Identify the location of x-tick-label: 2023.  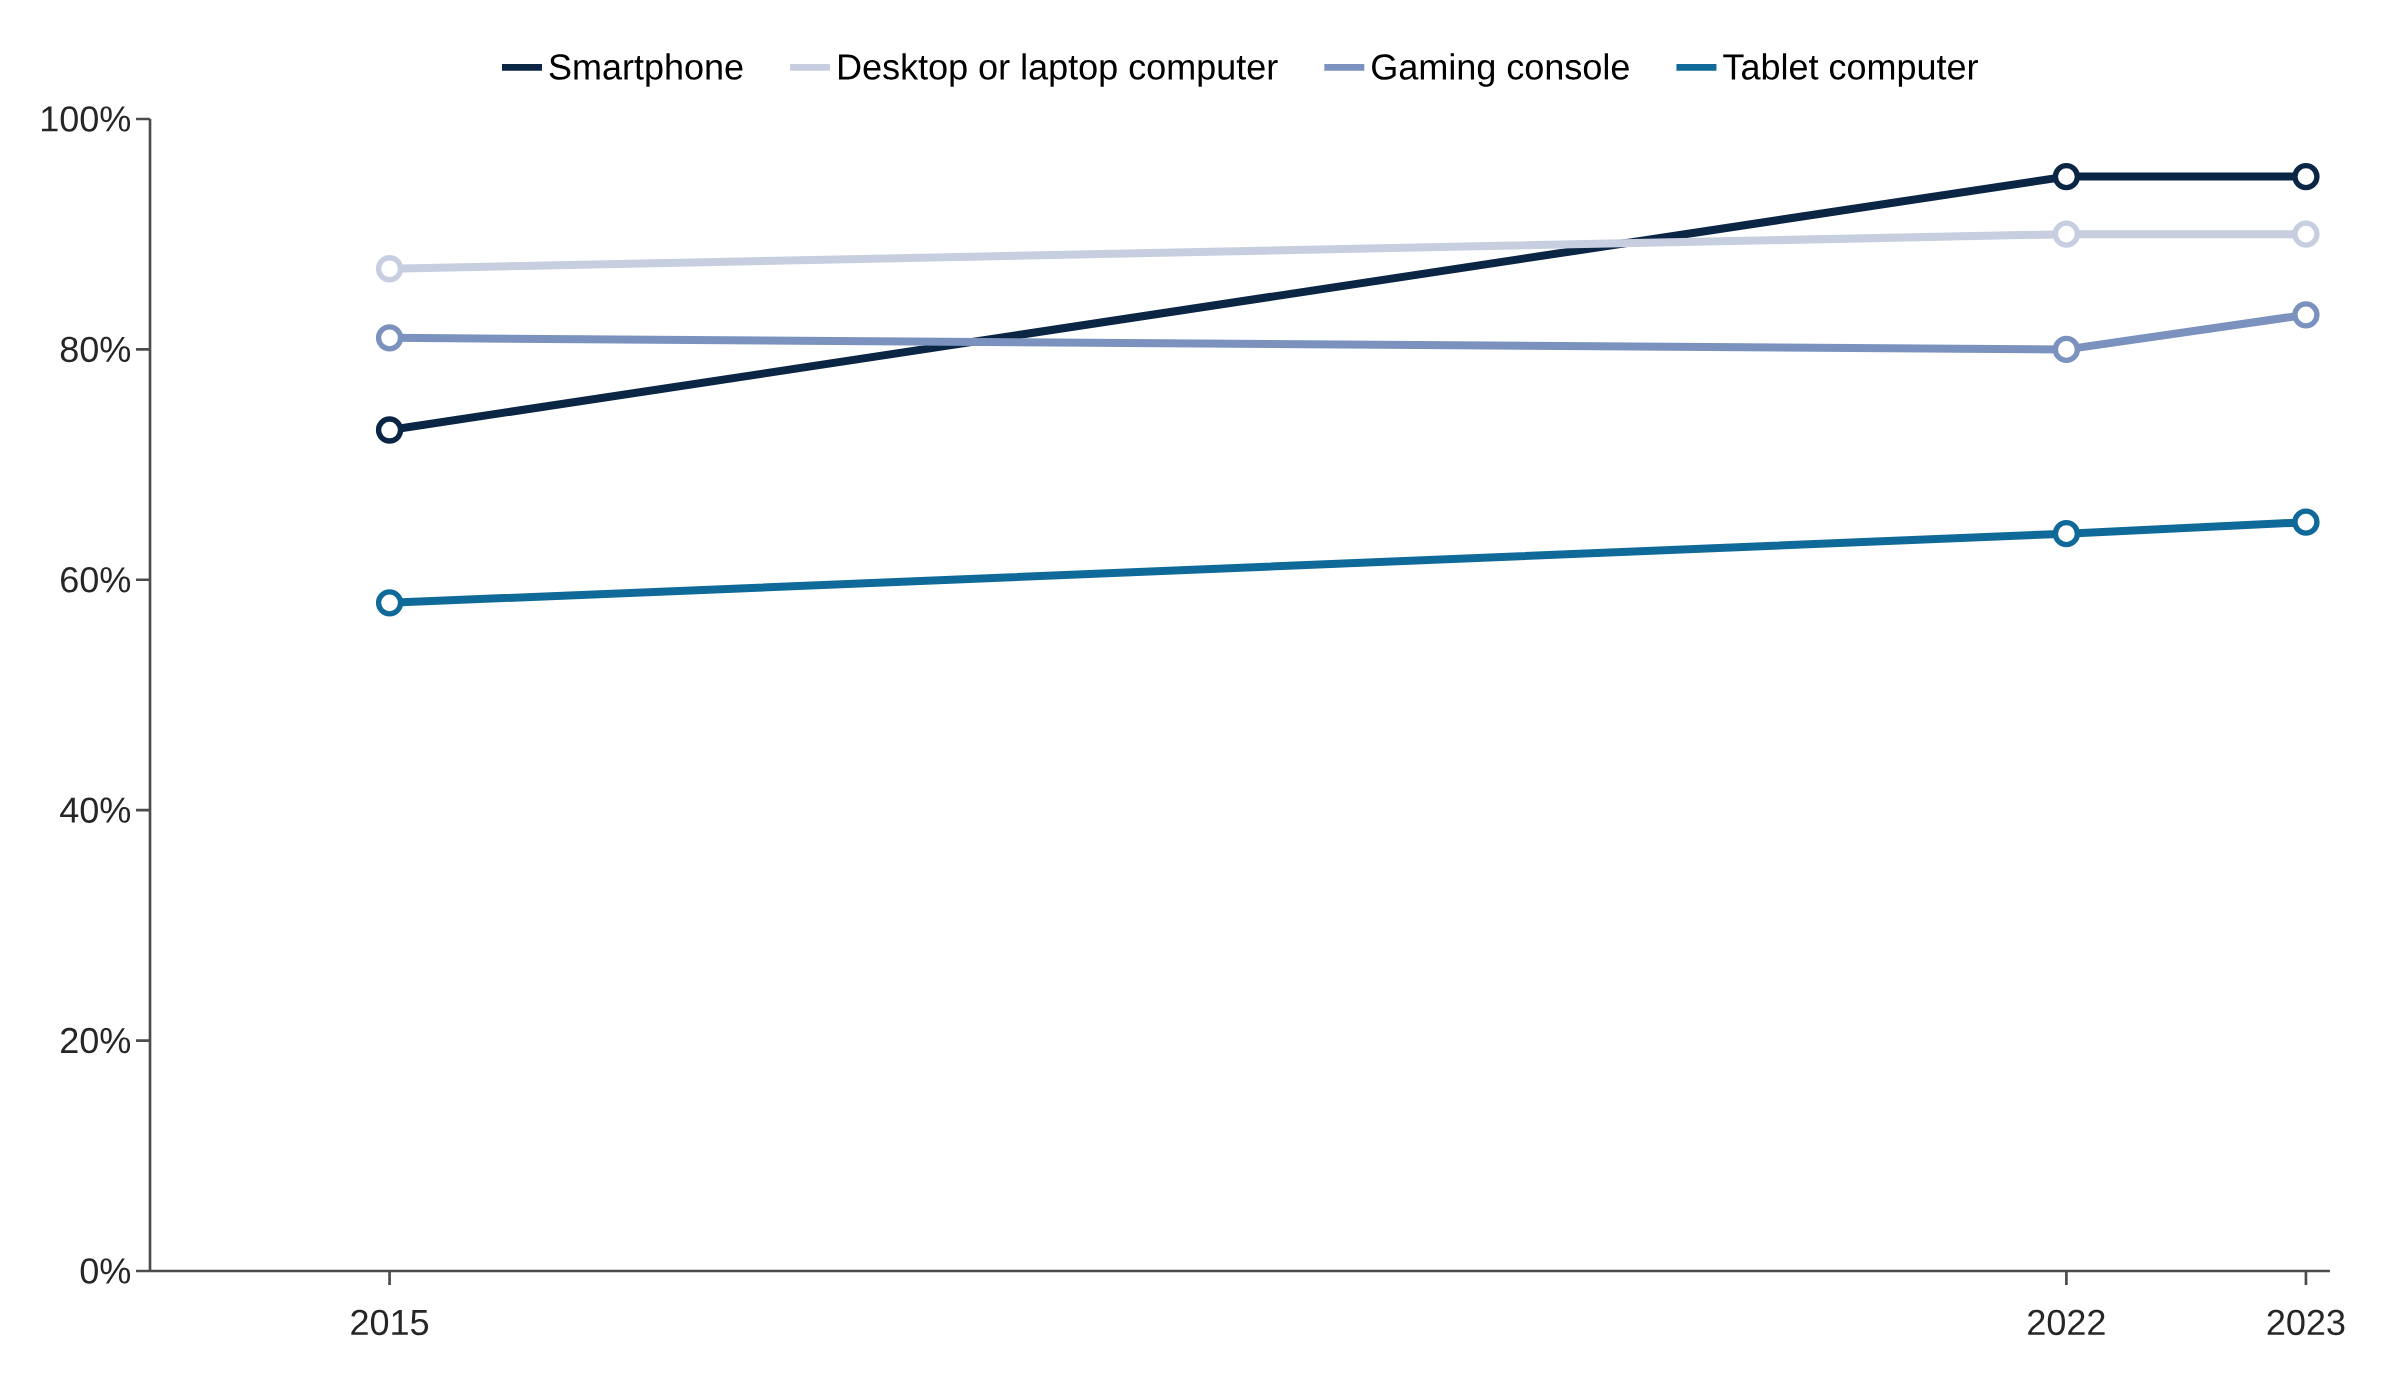
(2306, 1322).